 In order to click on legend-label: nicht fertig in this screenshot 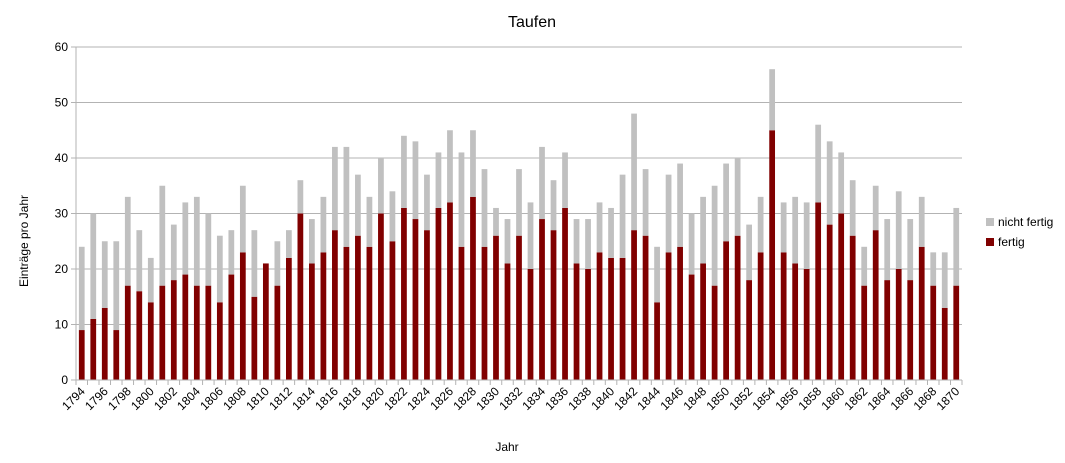, I will do `click(1025, 222)`.